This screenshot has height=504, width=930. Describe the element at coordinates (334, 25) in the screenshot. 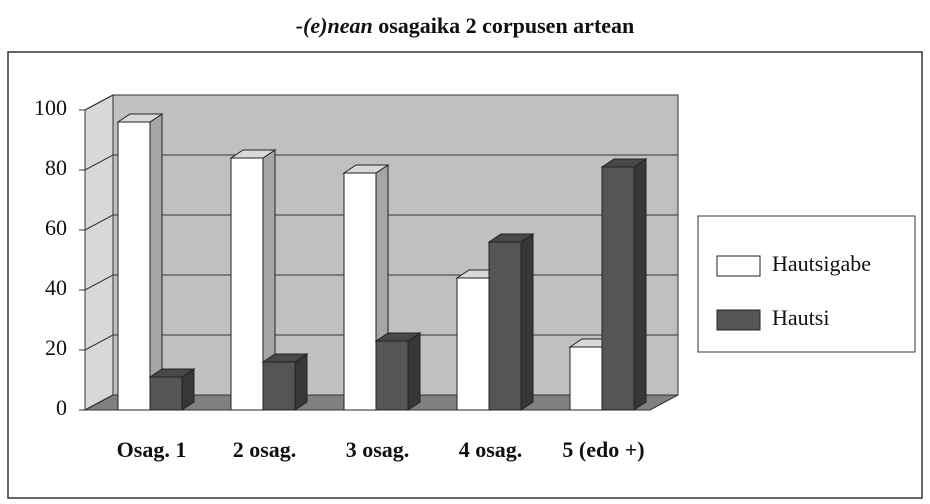

I see `title-emphasis: -(e)nean` at that location.